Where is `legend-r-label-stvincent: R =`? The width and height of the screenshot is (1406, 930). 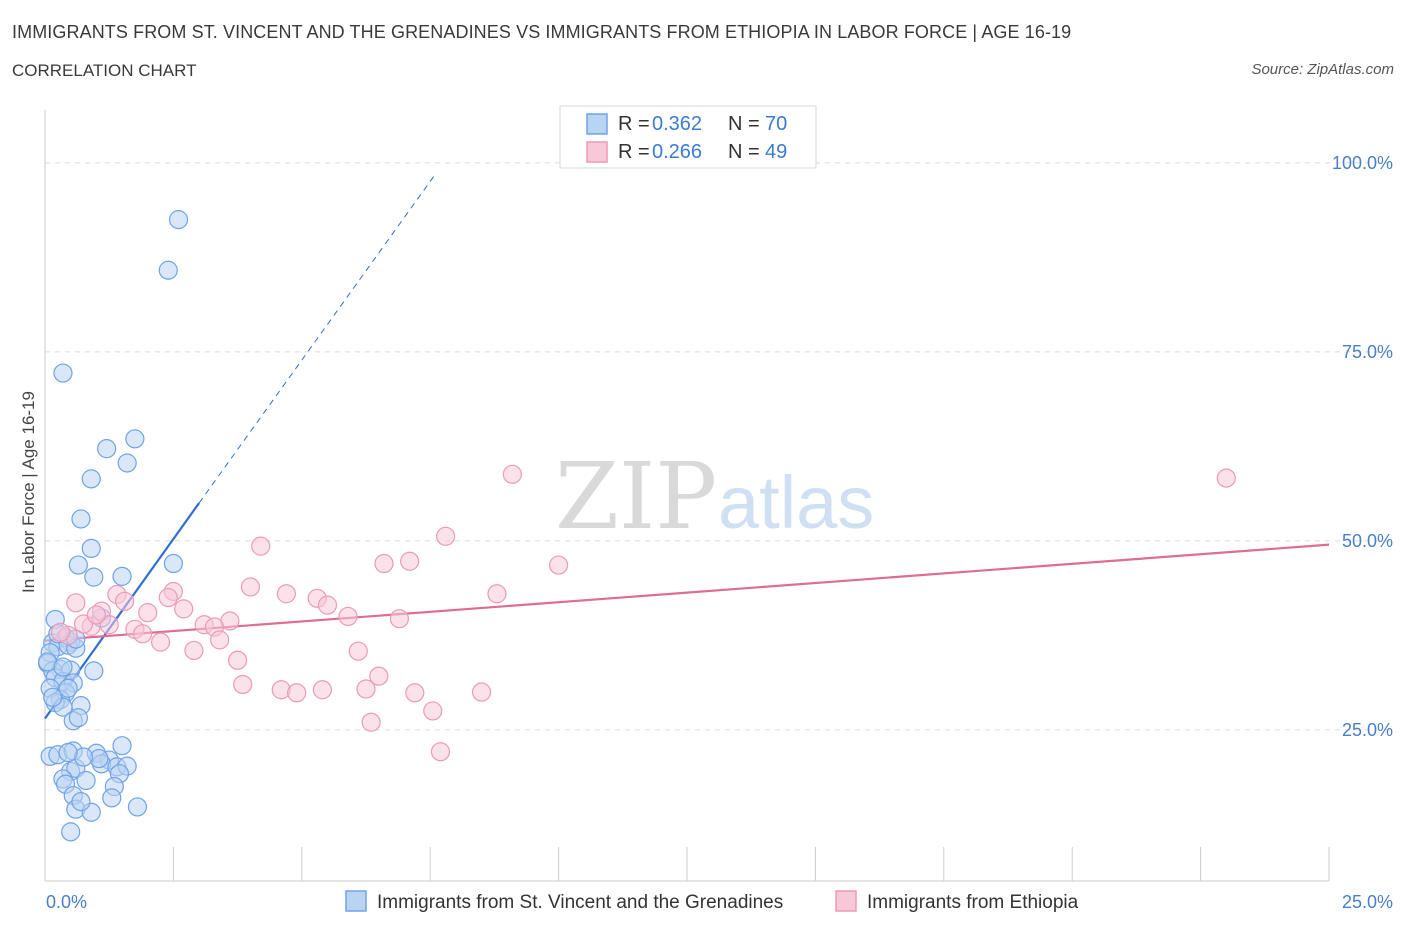
legend-r-label-stvincent: R = is located at coordinates (634, 124).